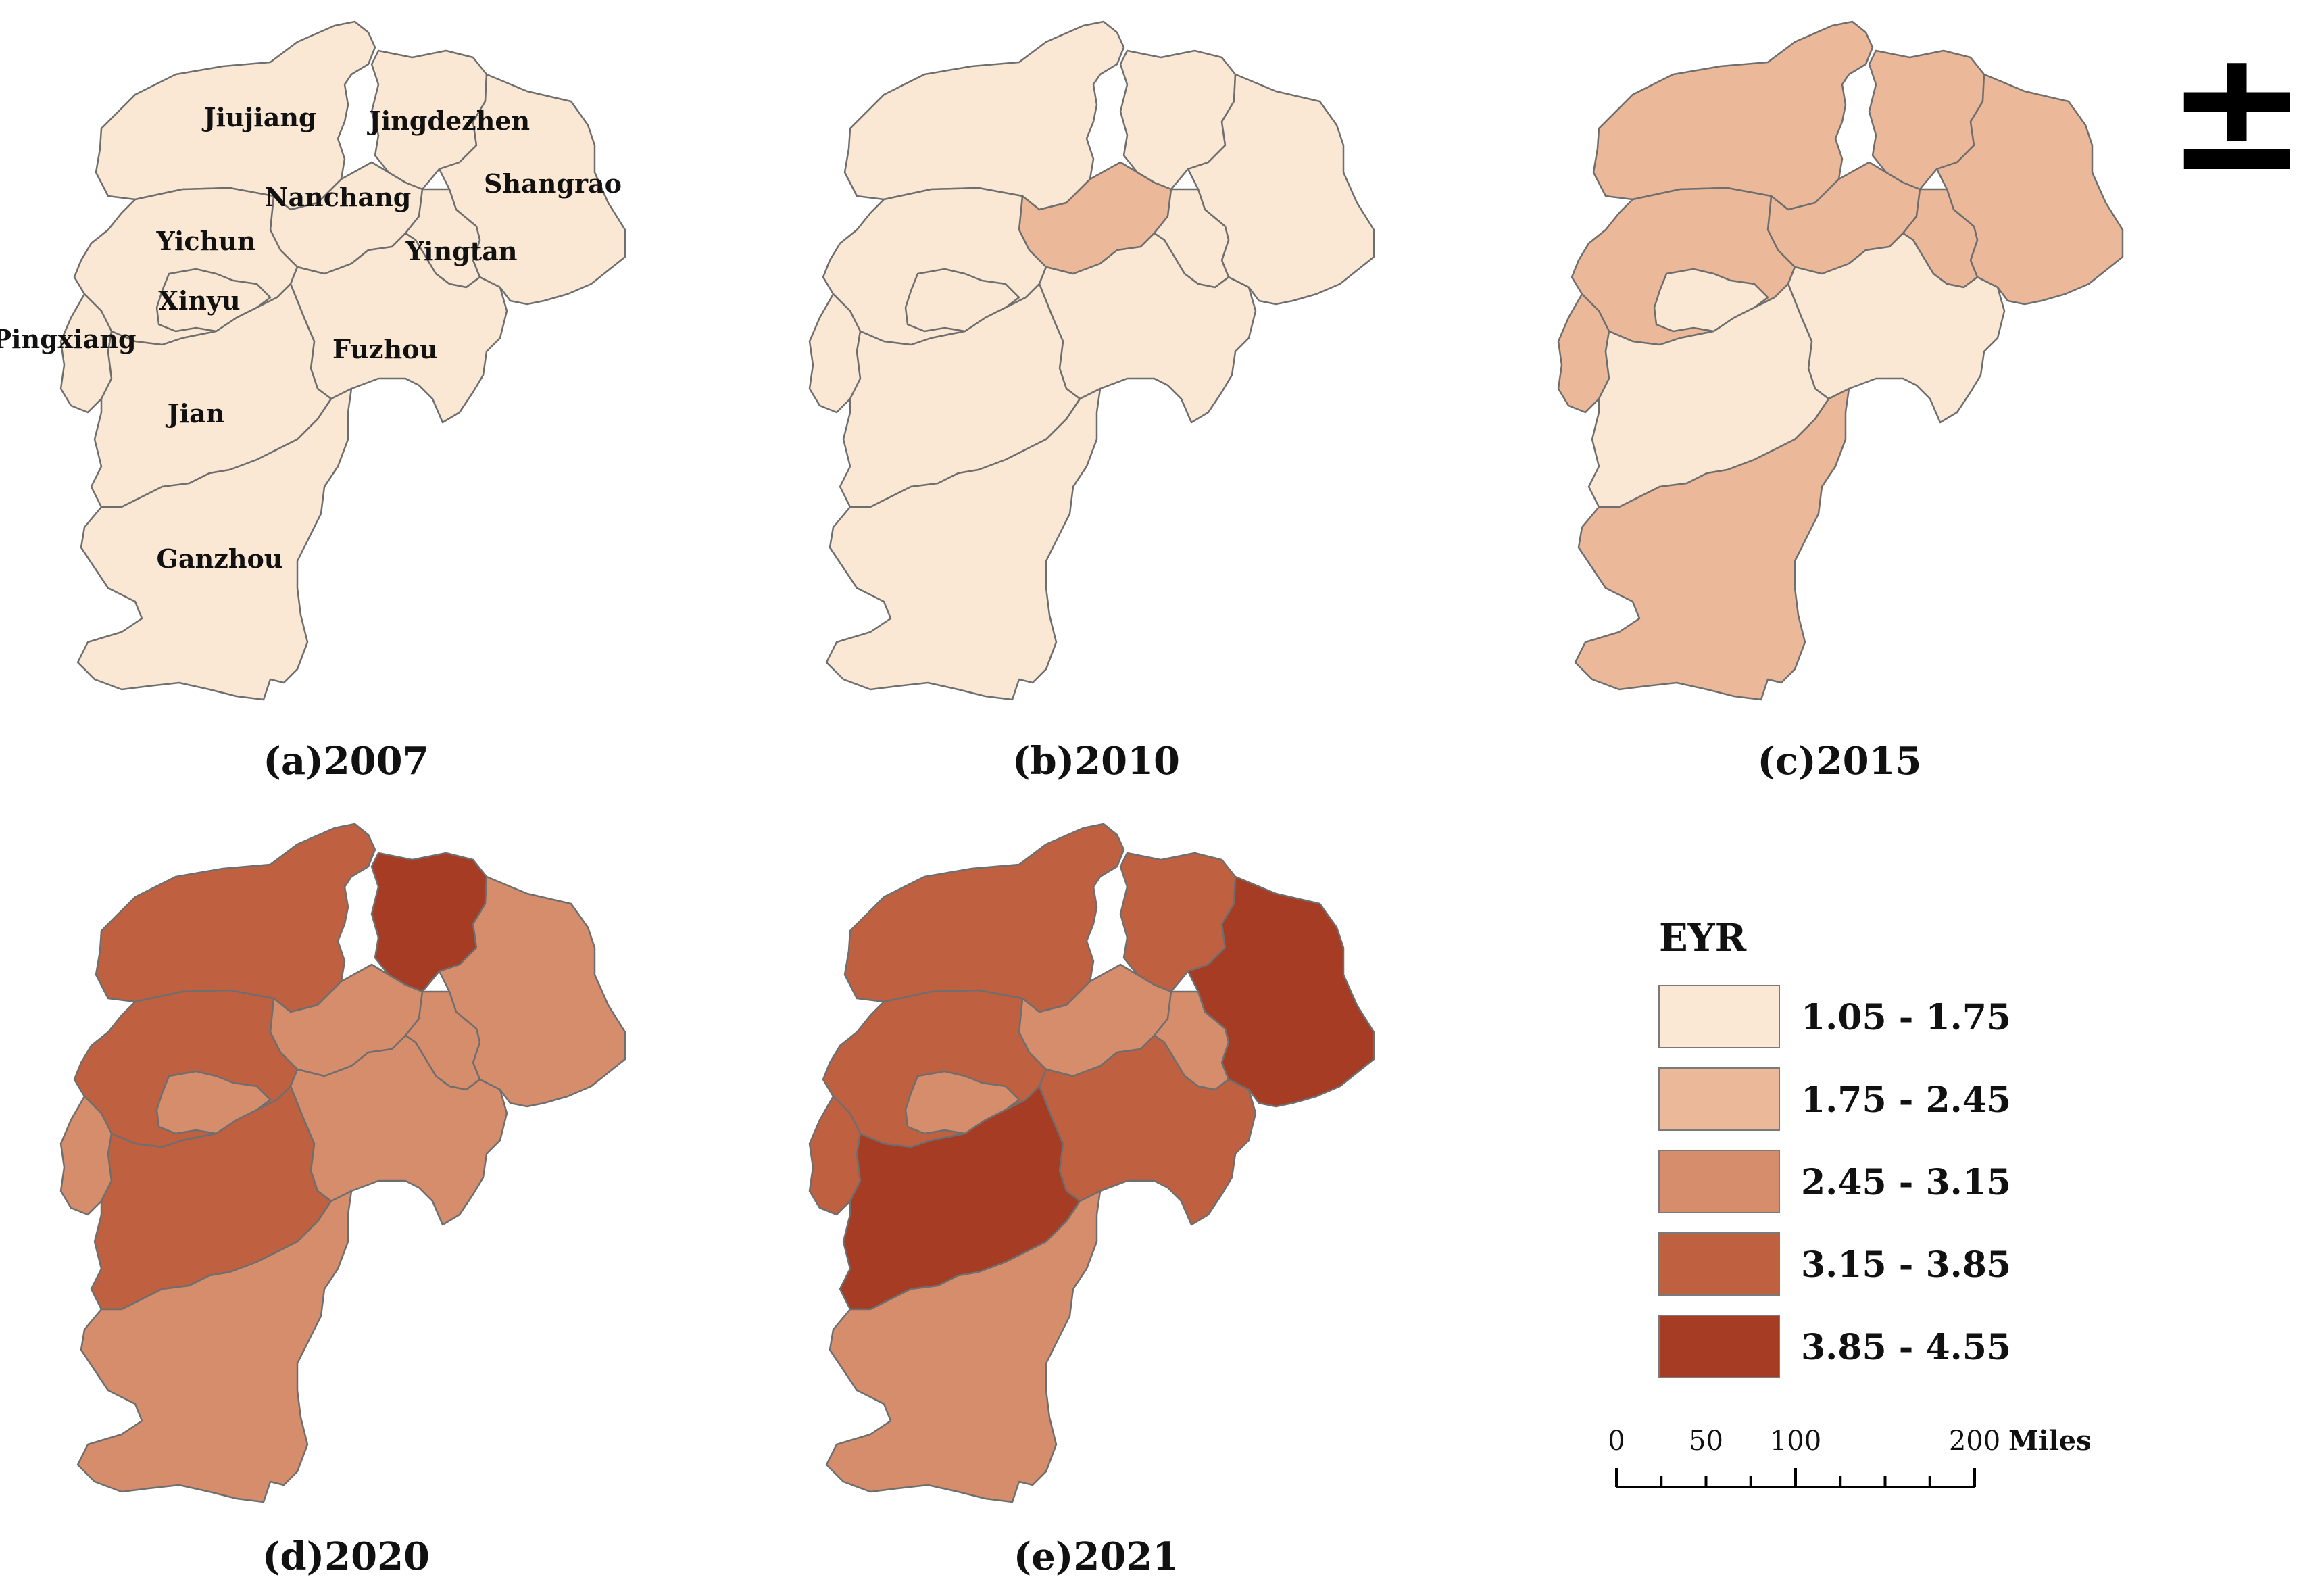 The width and height of the screenshot is (2324, 1581). What do you see at coordinates (1906, 1018) in the screenshot?
I see `legend-label: 1.05 - 1.75` at bounding box center [1906, 1018].